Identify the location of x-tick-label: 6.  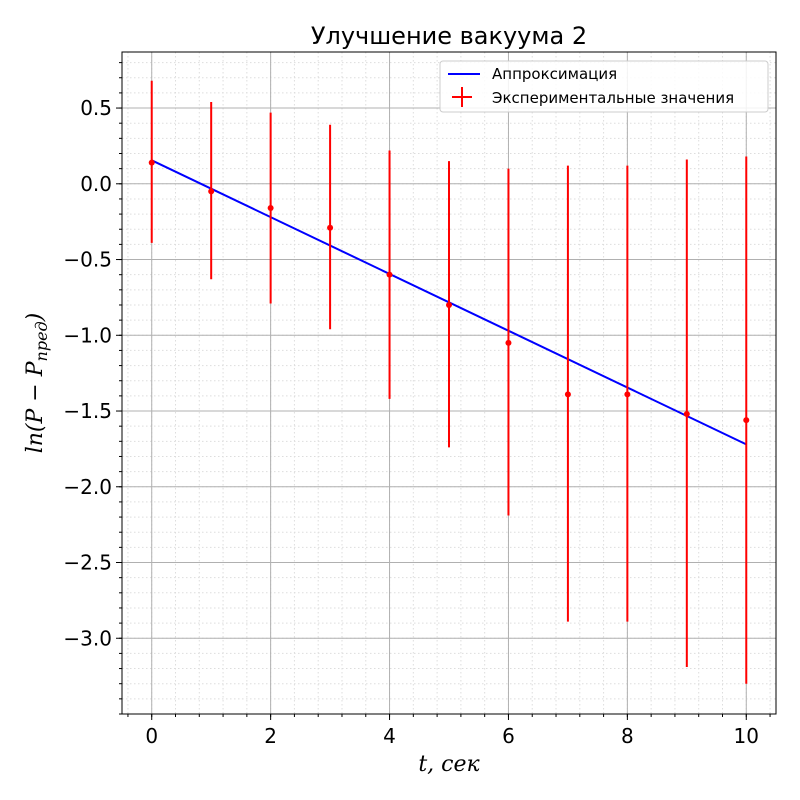
(508, 736).